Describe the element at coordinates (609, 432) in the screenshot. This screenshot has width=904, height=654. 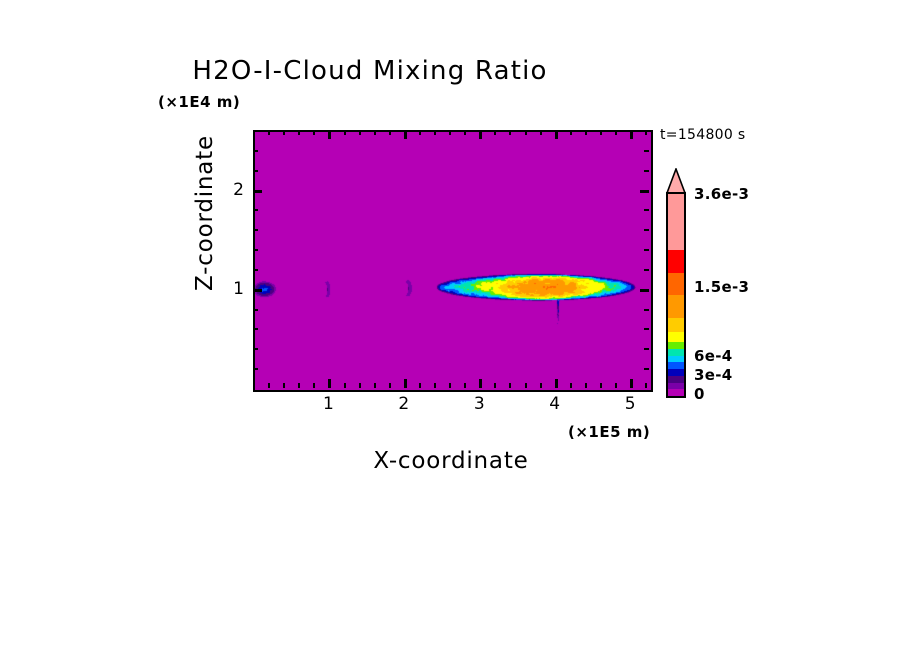
I see `x-axis-unit-label: (×1E5 m)` at that location.